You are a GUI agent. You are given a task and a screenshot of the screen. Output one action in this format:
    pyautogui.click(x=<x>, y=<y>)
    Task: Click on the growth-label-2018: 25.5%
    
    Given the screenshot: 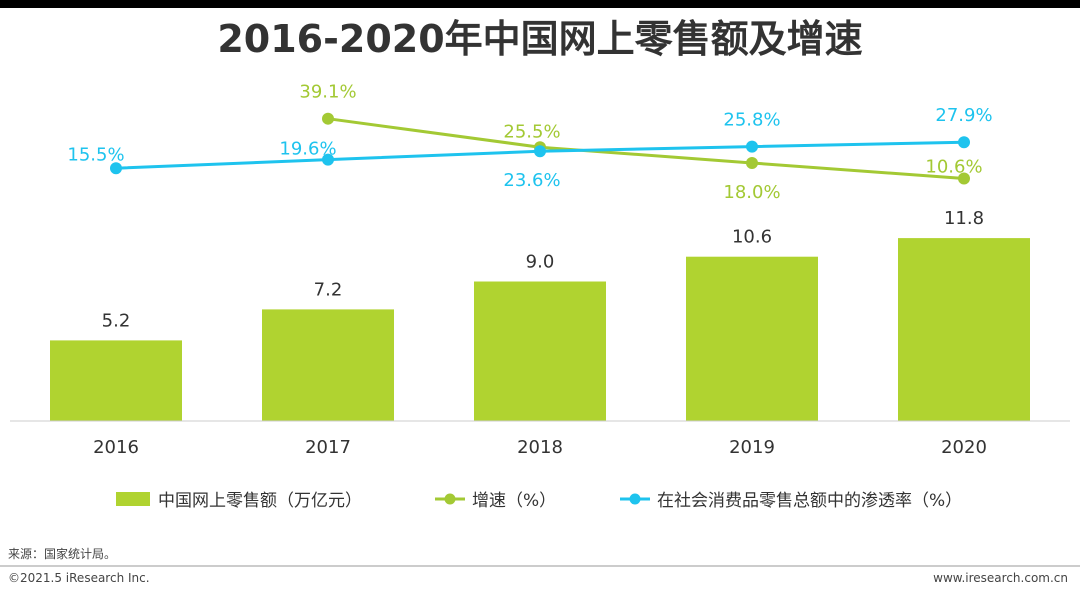 What is the action you would take?
    pyautogui.click(x=531, y=131)
    